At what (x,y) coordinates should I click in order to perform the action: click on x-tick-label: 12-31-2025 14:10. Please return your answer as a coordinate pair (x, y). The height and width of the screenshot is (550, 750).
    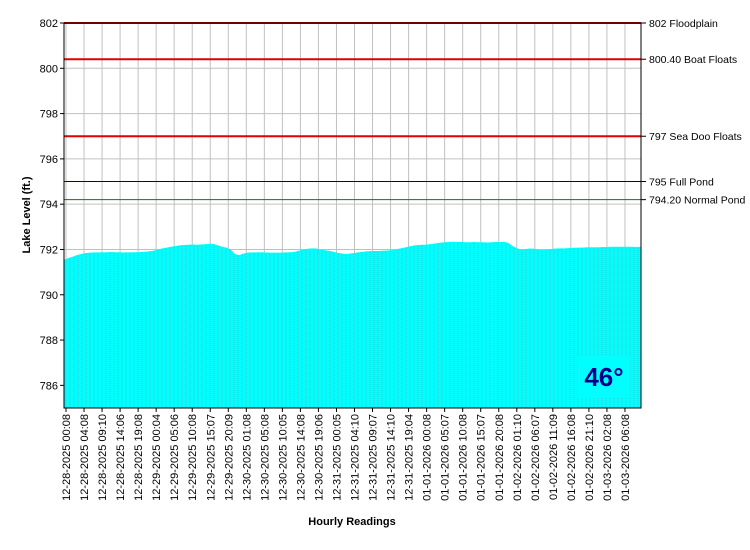
    Looking at the image, I should click on (392, 457).